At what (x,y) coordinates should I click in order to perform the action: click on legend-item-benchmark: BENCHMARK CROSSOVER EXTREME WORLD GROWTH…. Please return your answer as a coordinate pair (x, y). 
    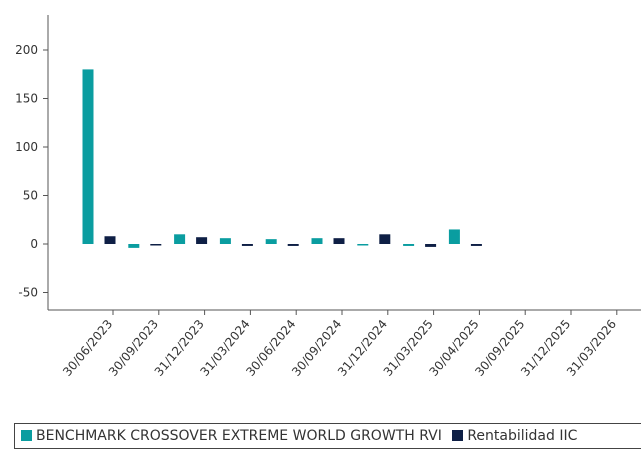
    Looking at the image, I should click on (231, 436).